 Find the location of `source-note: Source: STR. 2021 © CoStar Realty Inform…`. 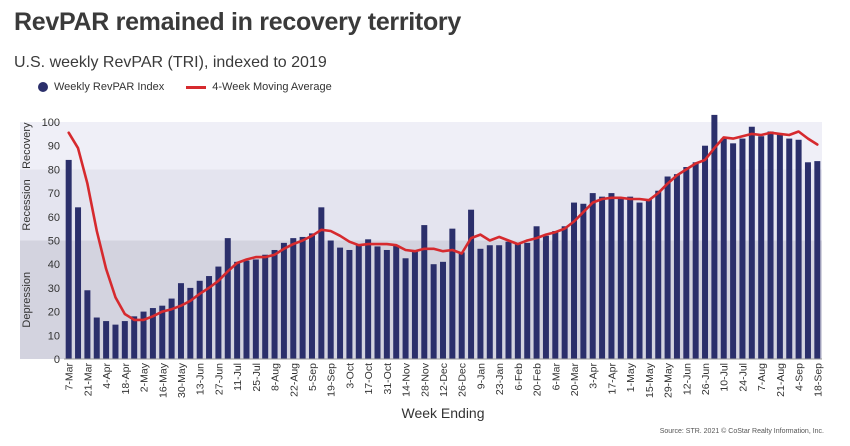

source-note: Source: STR. 2021 © CoStar Realty Inform… is located at coordinates (741, 431).